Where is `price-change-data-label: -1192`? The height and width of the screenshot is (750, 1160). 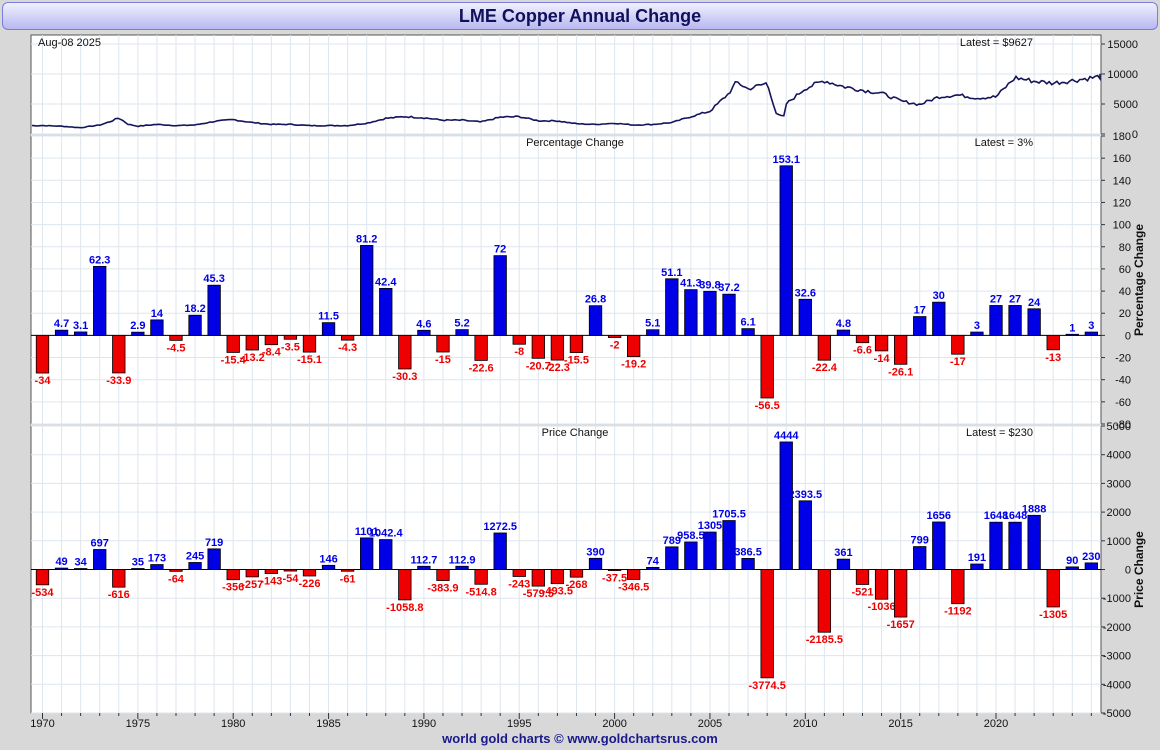
price-change-data-label: -1192 is located at coordinates (958, 612).